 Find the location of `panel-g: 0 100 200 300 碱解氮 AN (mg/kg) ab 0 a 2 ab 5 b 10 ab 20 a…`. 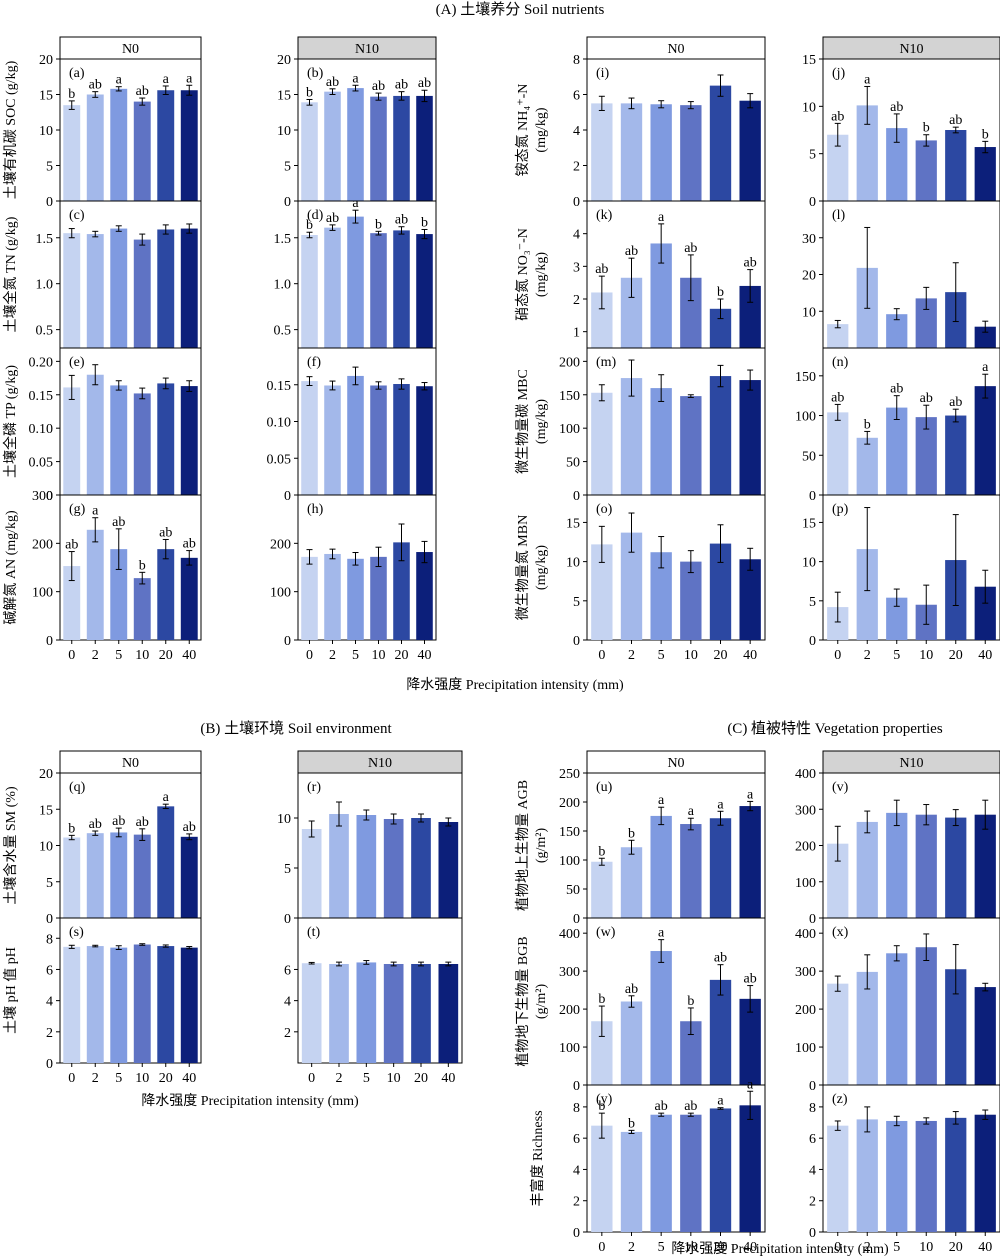

panel-g: 0 100 200 300 碱解氮 AN (mg/kg) ab 0 a 2 ab 5 b 10 ab 20 a… is located at coordinates (102, 576).